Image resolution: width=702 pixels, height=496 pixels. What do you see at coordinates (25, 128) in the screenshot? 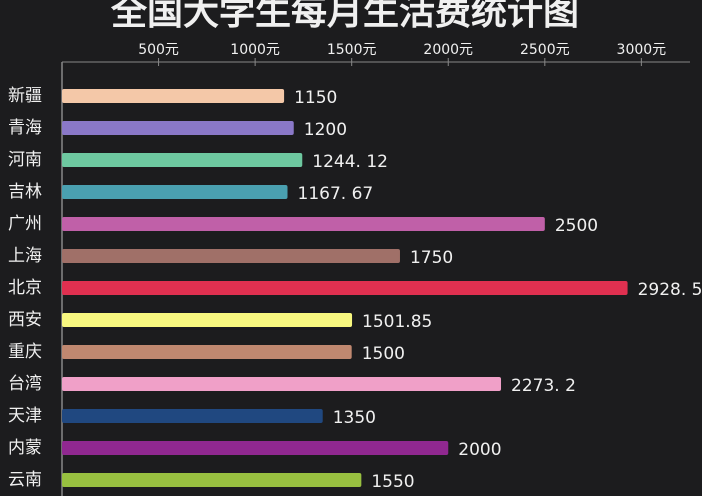
I see `y-tick-label: 青海` at bounding box center [25, 128].